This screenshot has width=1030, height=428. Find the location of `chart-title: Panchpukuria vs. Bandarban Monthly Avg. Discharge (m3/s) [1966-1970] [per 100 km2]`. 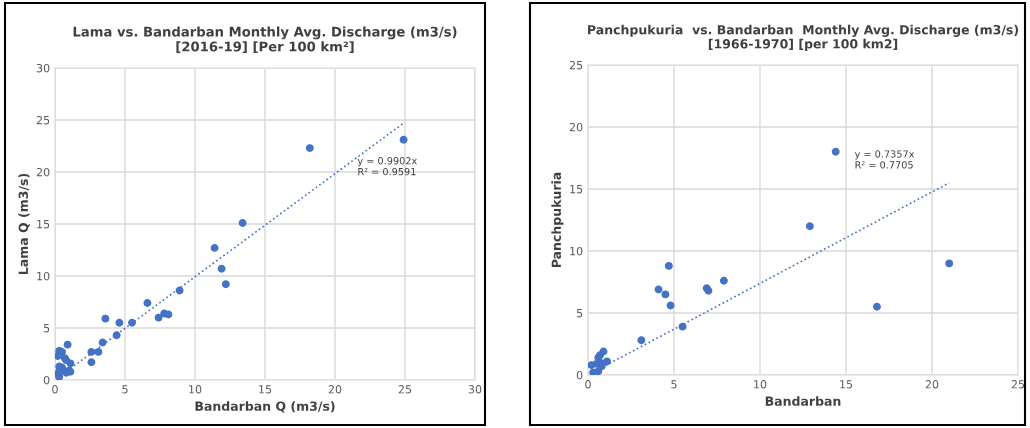

chart-title: Panchpukuria vs. Bandarban Monthly Avg. Discharge (m3/s) [1966-1970] [per 100 km2] is located at coordinates (803, 37).